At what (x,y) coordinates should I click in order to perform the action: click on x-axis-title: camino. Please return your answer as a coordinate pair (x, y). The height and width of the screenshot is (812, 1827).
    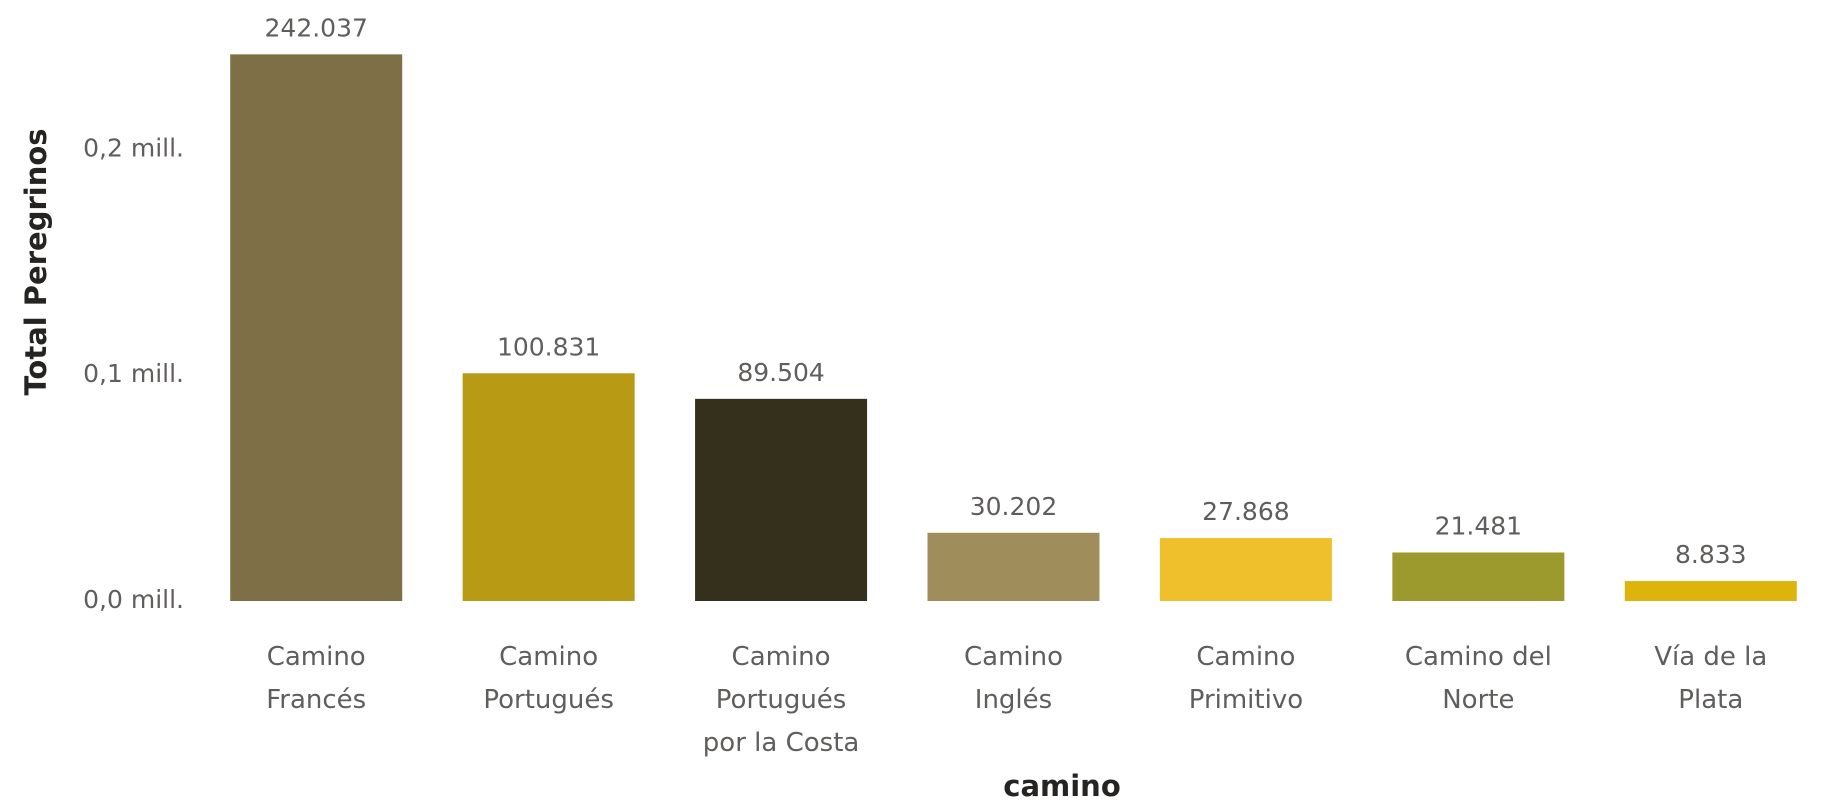
    Looking at the image, I should click on (1062, 786).